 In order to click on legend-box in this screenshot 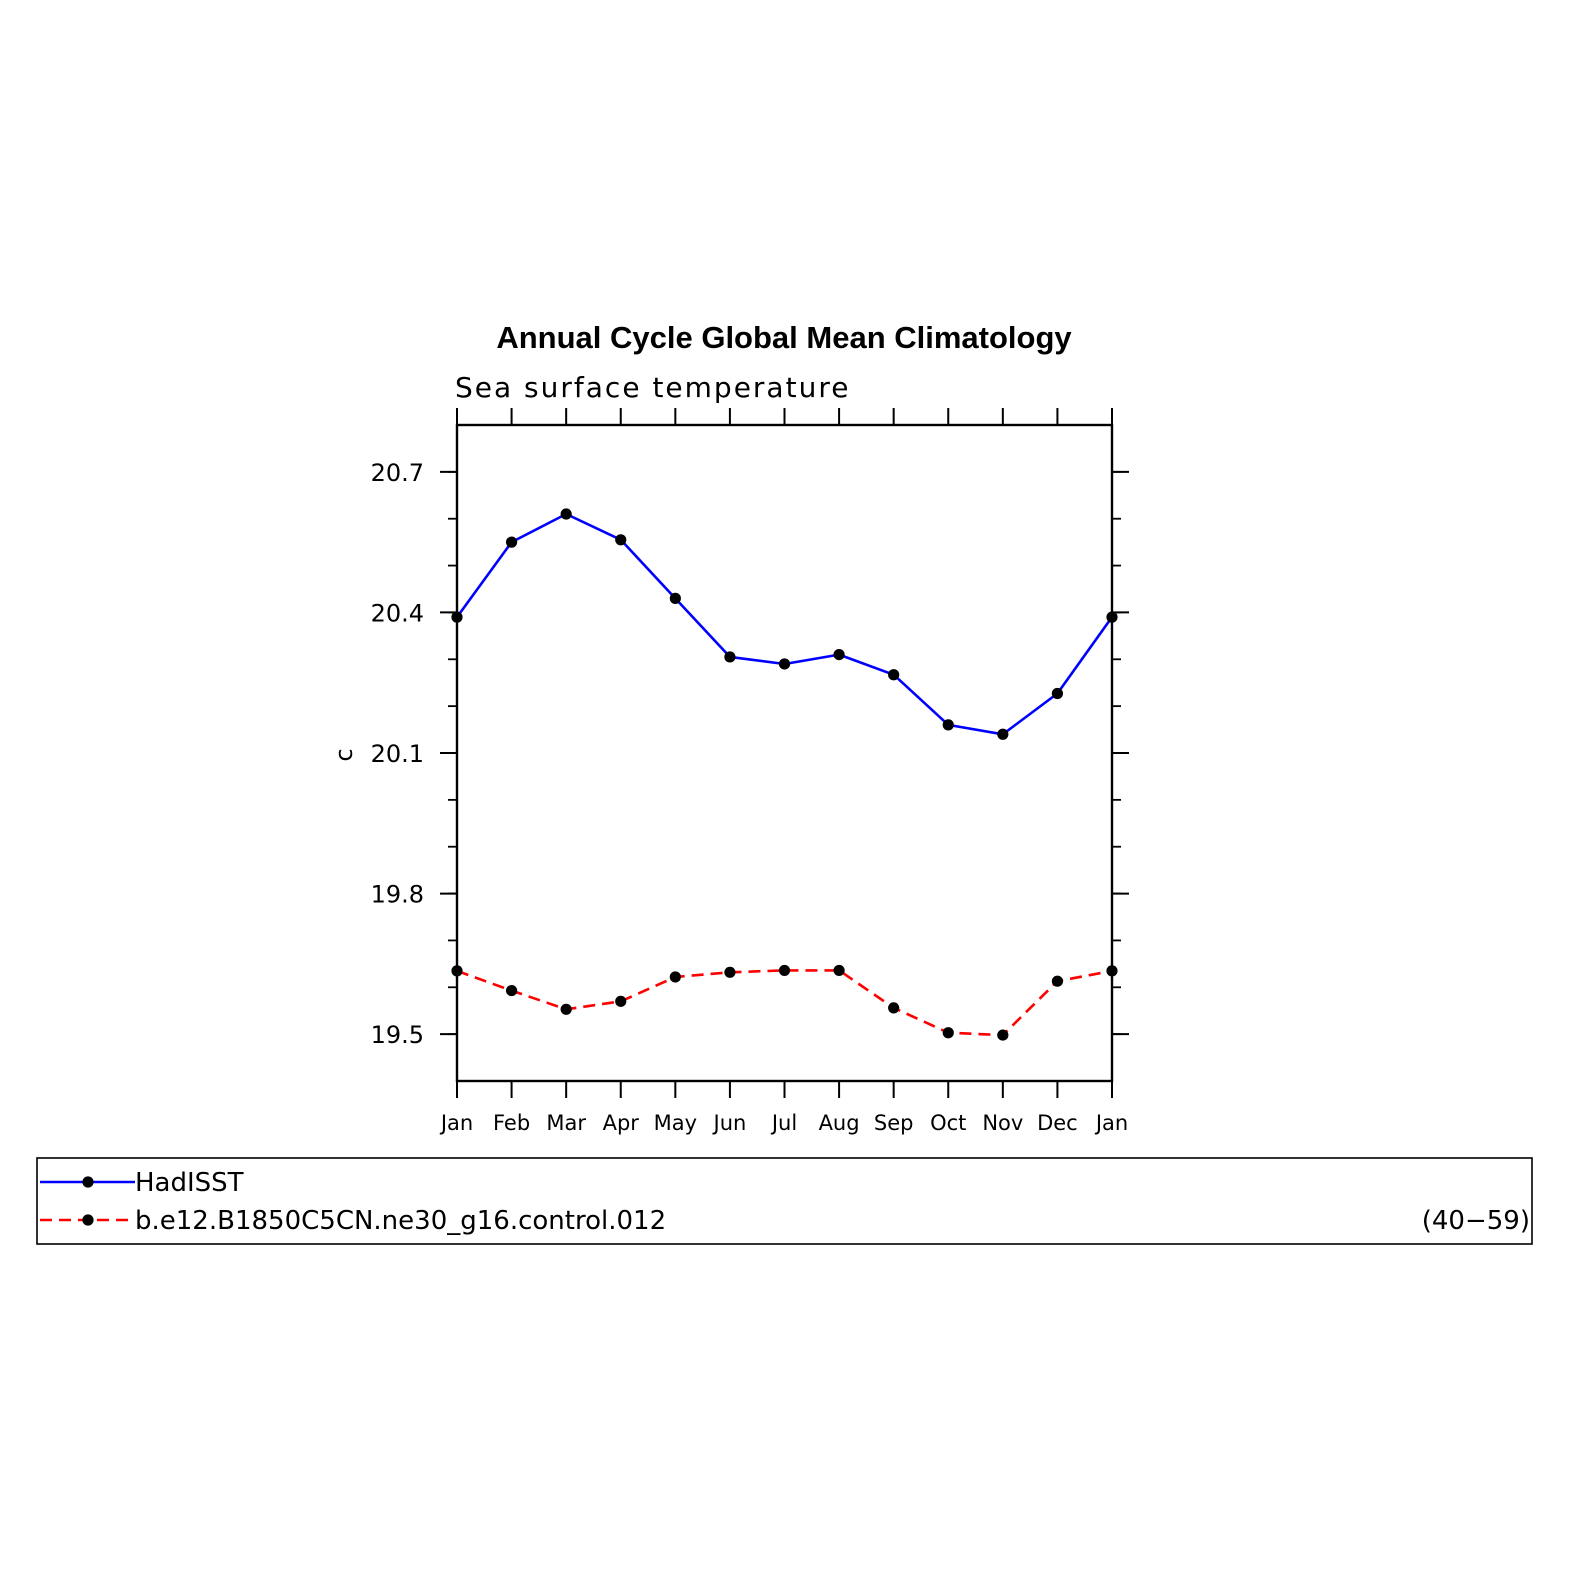, I will do `click(784, 1201)`.